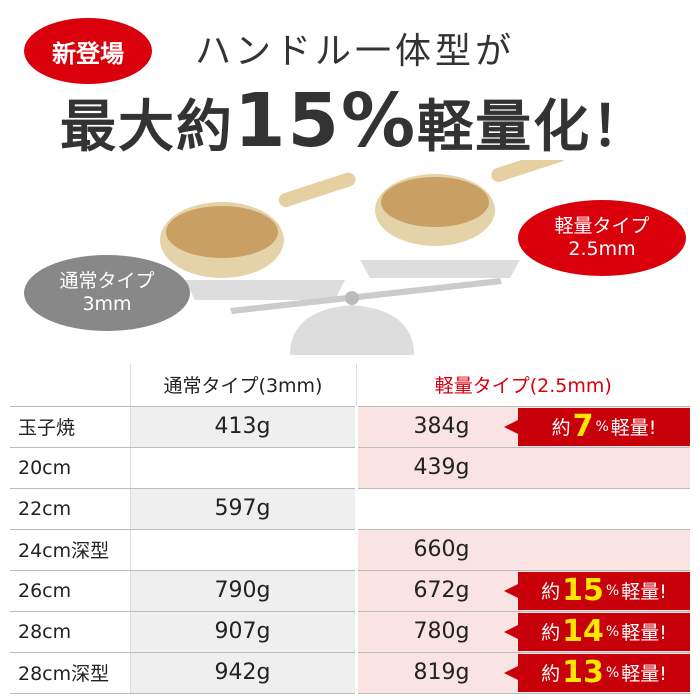 This screenshot has height=700, width=700. Describe the element at coordinates (107, 281) in the screenshot. I see `bubble-label: 通常タイプ` at that location.